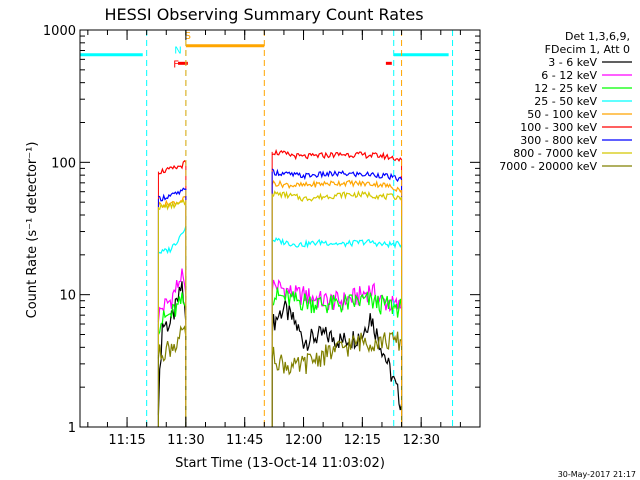 The width and height of the screenshot is (640, 480). I want to click on x-axis-label: Start Time (13-Oct-14 11:03:02), so click(280, 463).